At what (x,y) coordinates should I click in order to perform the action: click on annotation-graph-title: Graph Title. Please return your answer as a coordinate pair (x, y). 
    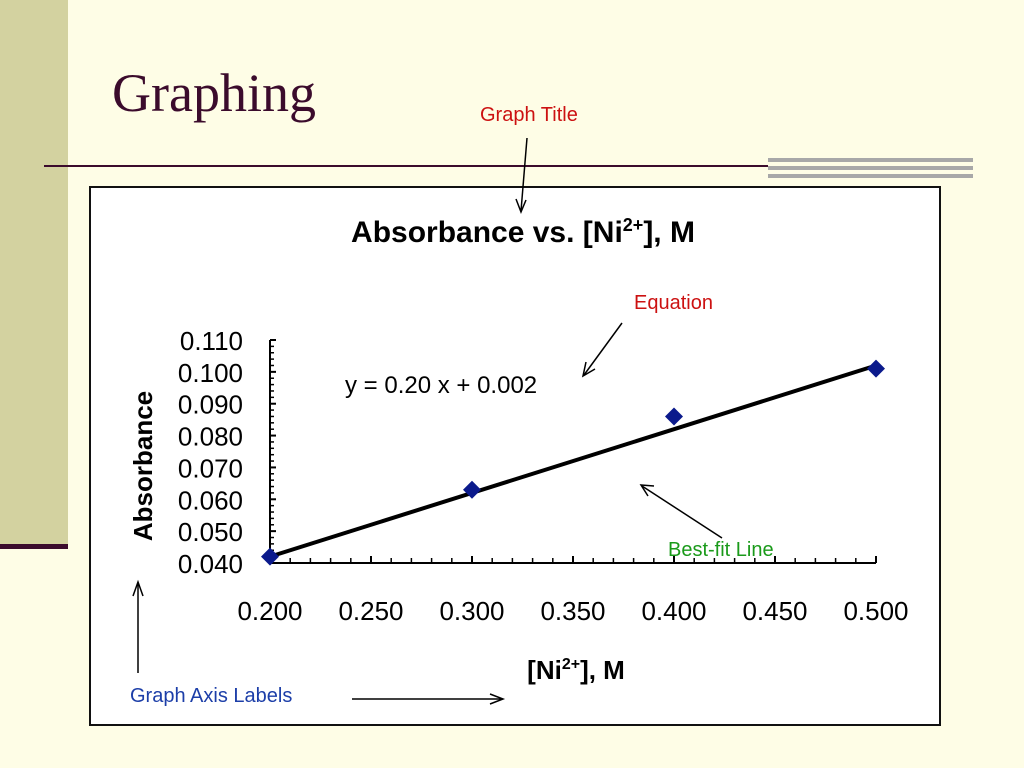
    Looking at the image, I should click on (529, 115).